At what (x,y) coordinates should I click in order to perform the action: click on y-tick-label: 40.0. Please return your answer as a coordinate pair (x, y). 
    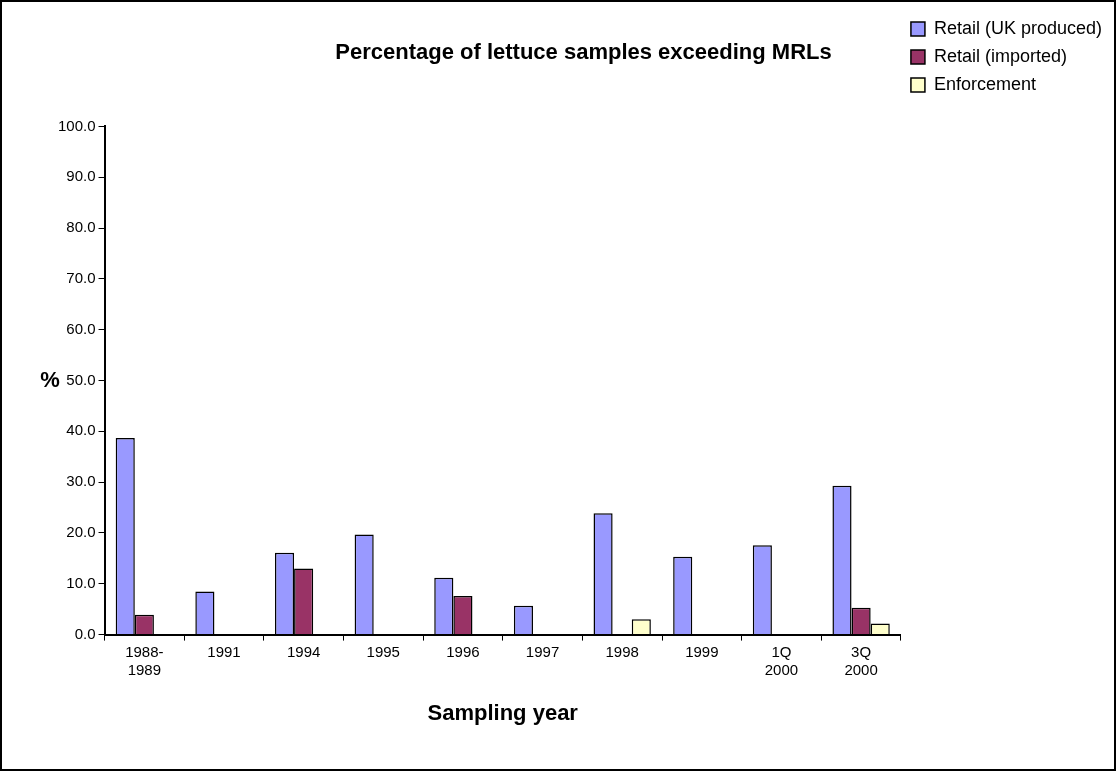
    Looking at the image, I should click on (81, 430).